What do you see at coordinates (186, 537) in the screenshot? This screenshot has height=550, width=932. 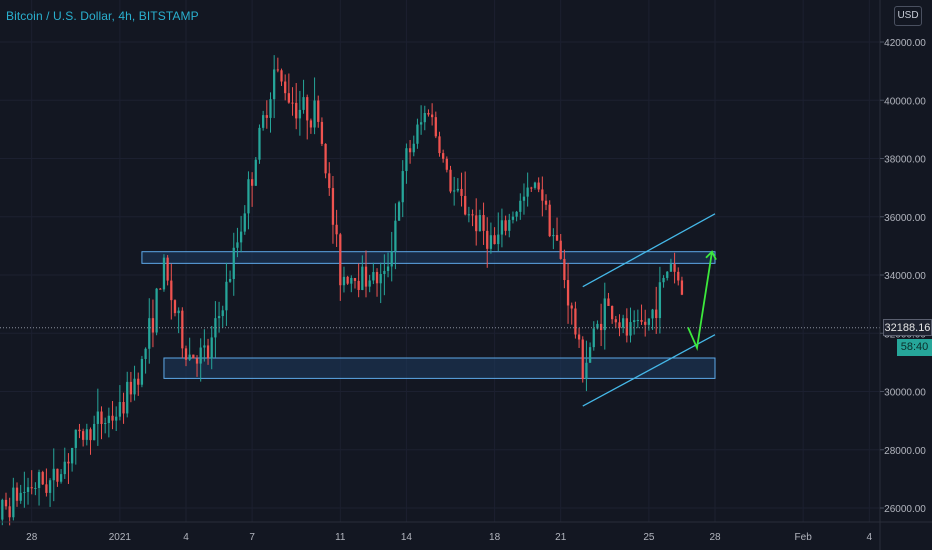 I see `x-tick-label: 4` at bounding box center [186, 537].